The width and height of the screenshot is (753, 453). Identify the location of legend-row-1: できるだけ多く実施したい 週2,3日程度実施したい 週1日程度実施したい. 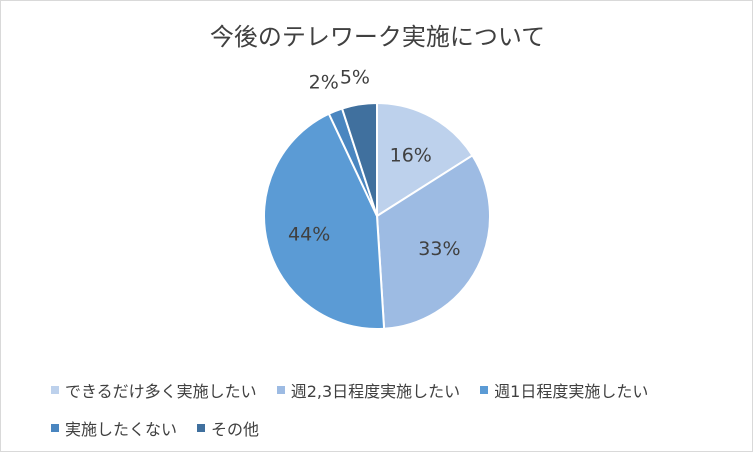
(391, 390).